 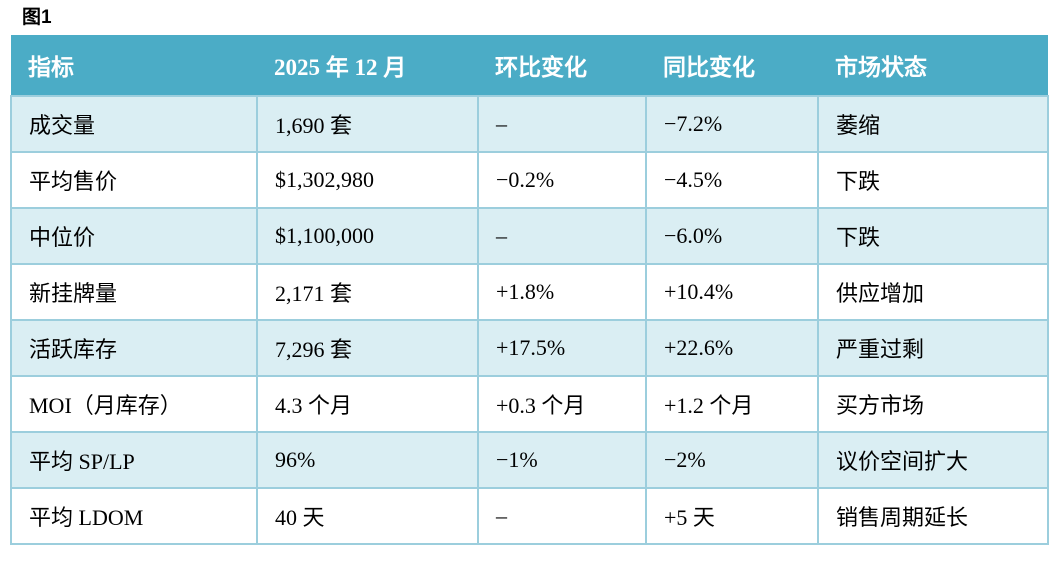 I want to click on cell-metric: 中位价, so click(x=134, y=236).